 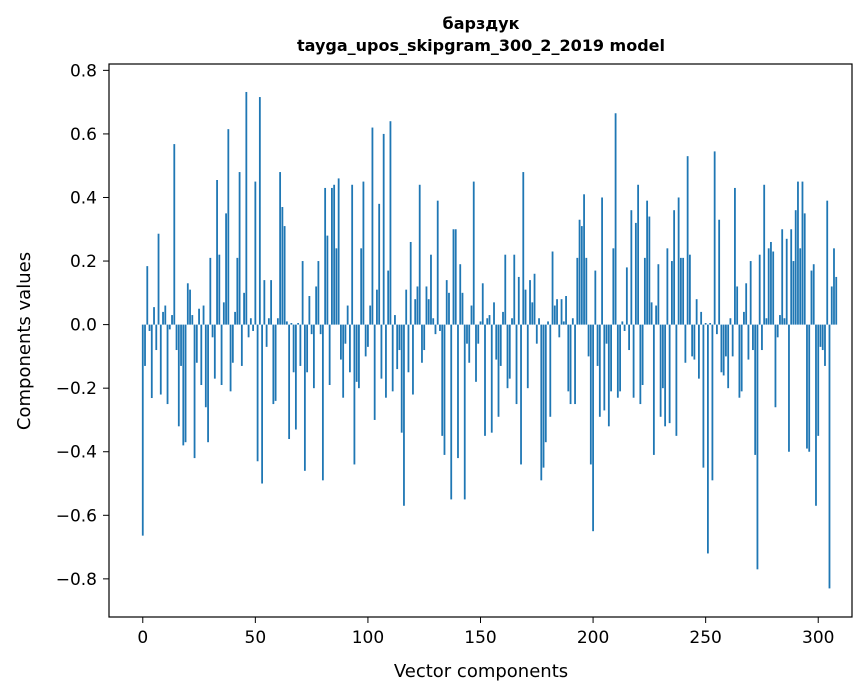 I want to click on x-axis-ticks: 0 50 100 150 200 250 300, so click(x=485, y=632).